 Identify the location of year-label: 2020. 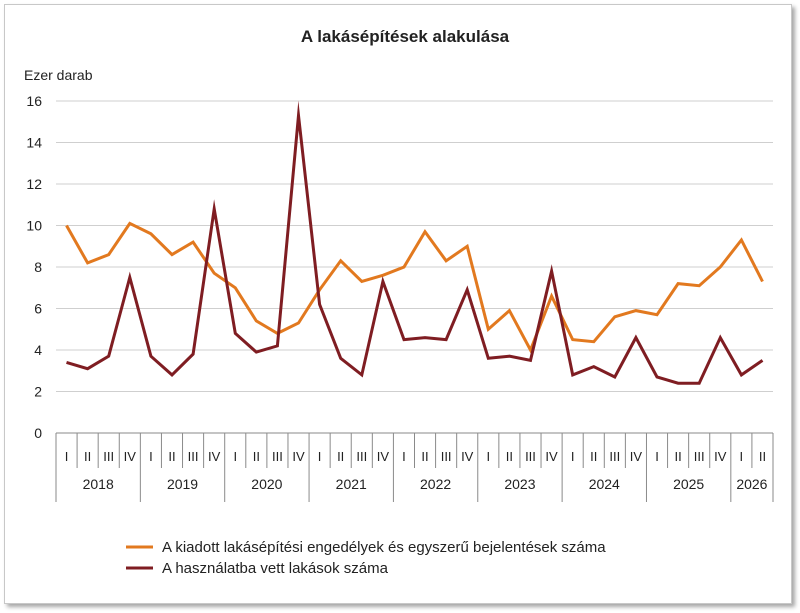
(266, 484).